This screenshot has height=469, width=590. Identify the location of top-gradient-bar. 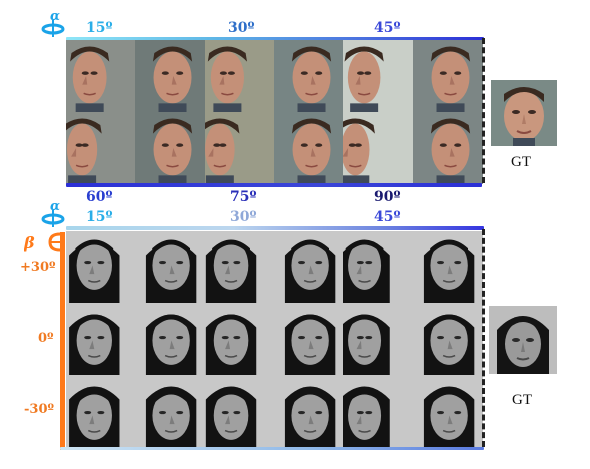
(275, 39).